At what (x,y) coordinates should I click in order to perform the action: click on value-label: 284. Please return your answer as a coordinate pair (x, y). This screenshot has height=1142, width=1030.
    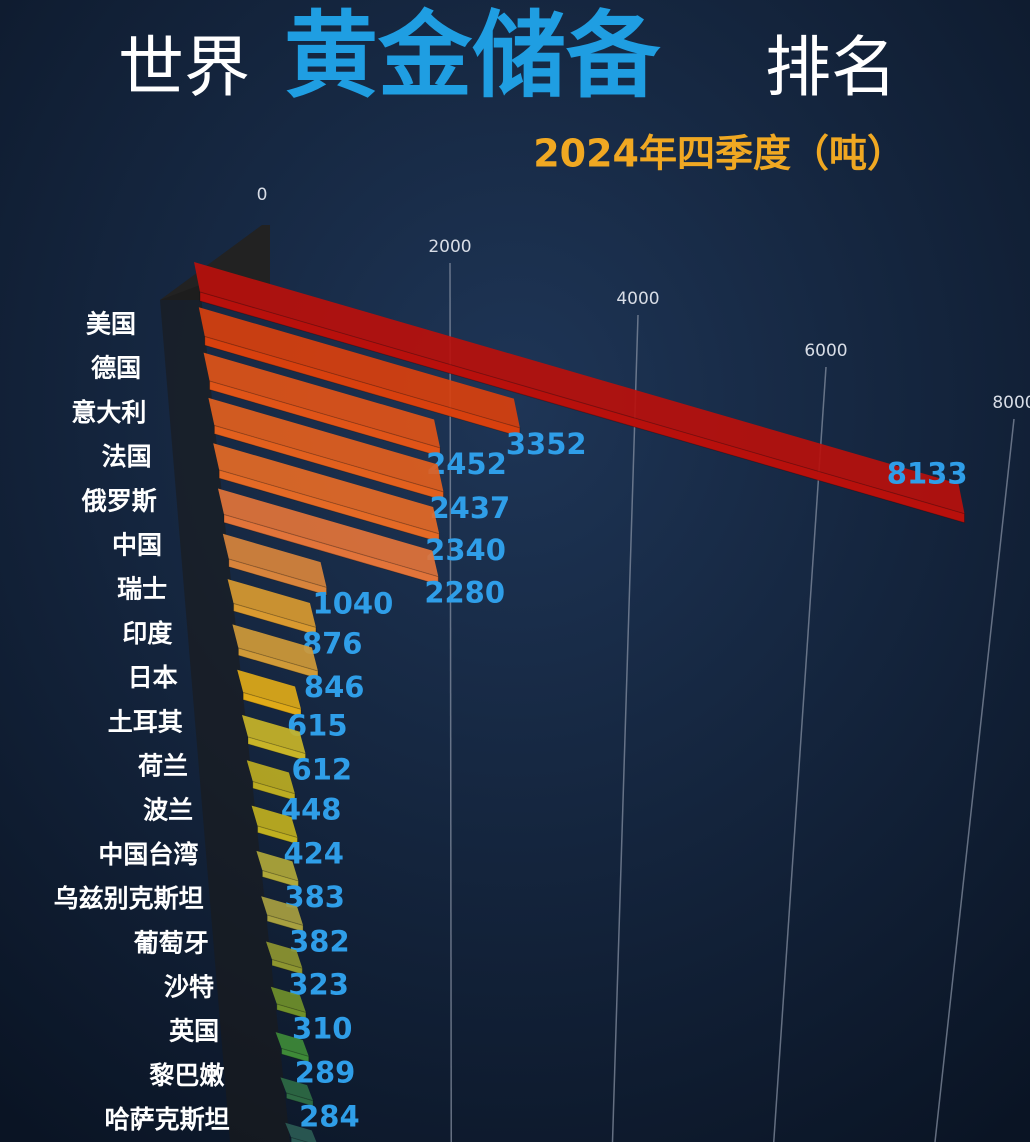
    Looking at the image, I should click on (329, 1117).